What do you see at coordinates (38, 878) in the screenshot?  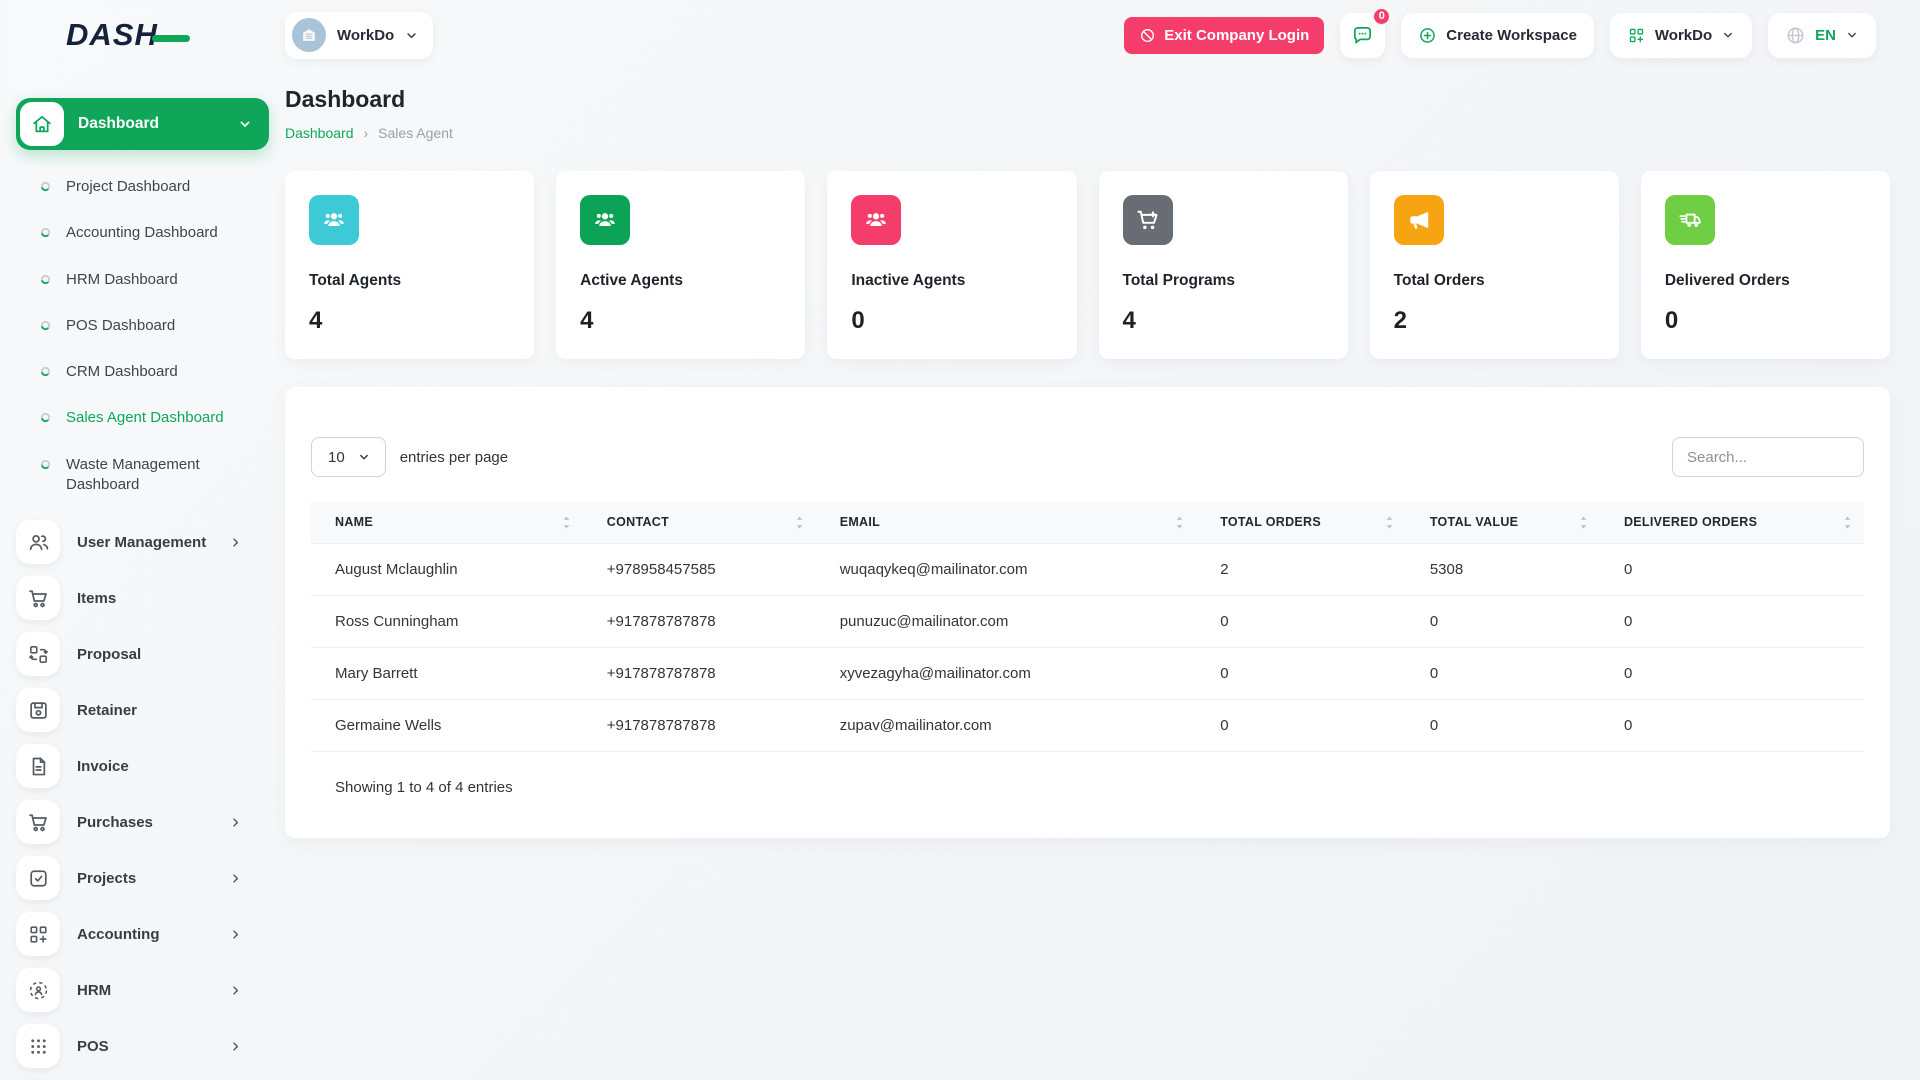 I see `check-square-icon` at bounding box center [38, 878].